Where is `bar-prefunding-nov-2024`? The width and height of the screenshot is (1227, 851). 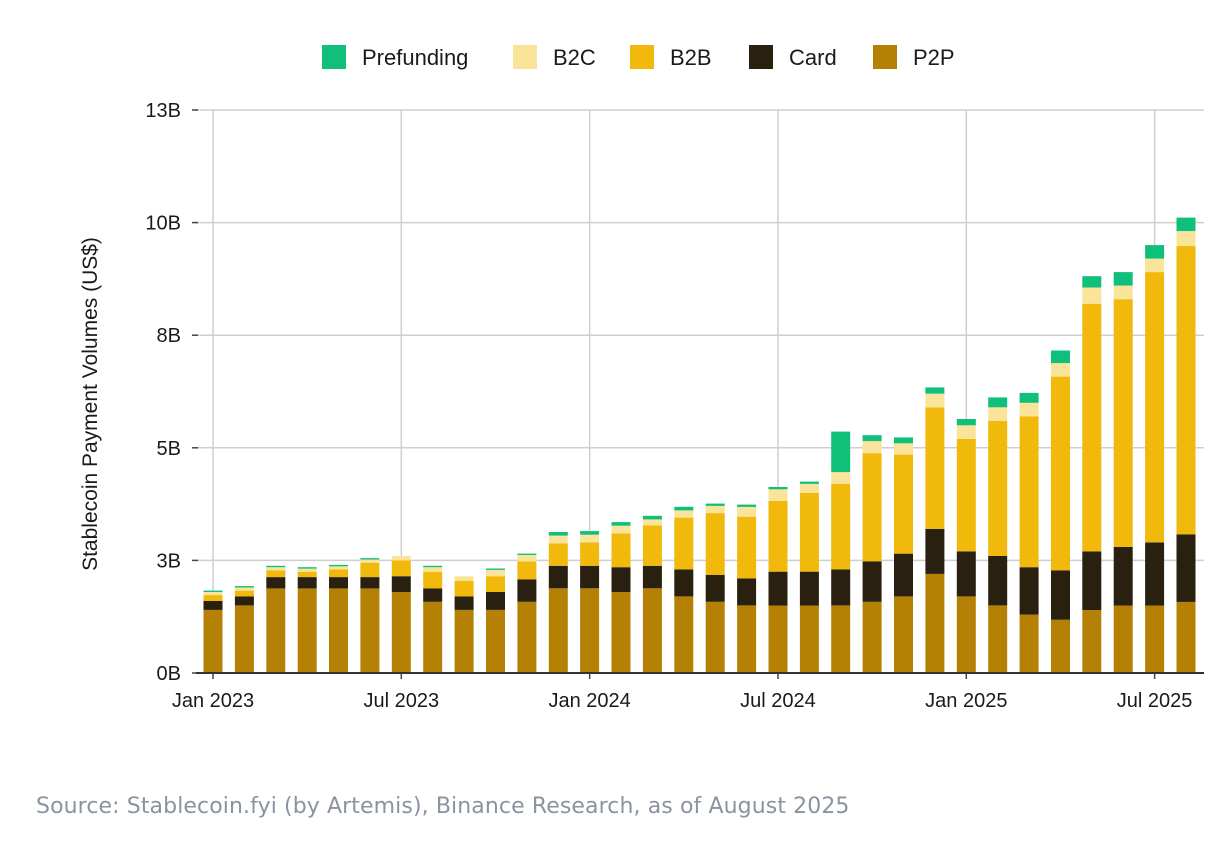 bar-prefunding-nov-2024 is located at coordinates (903, 440).